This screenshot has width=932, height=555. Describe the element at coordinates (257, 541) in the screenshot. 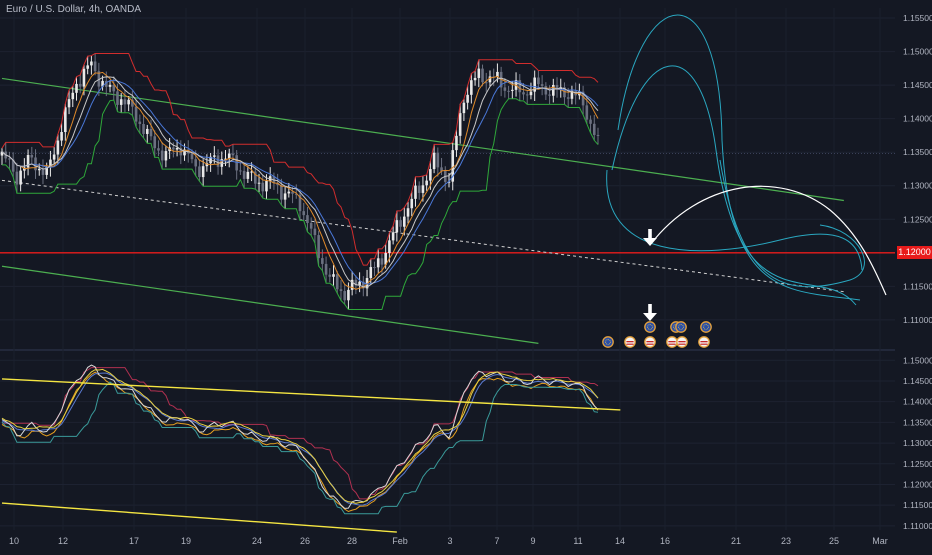

I see `x-tick-label: 24` at that location.